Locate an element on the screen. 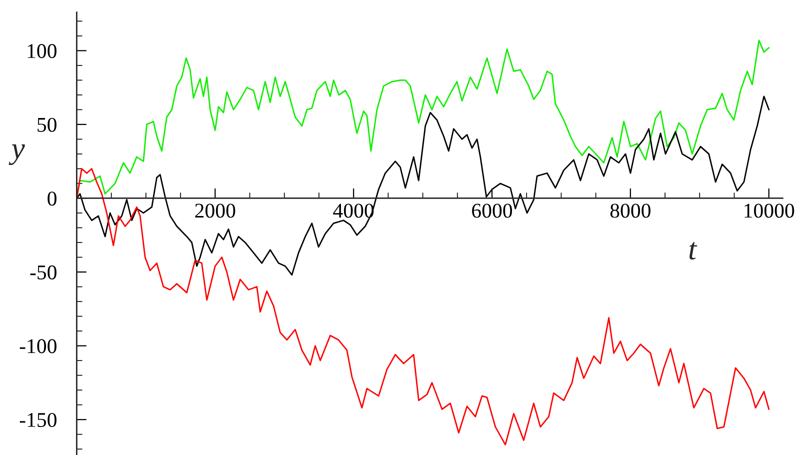 The width and height of the screenshot is (804, 455). y-tick-label: 0 is located at coordinates (52, 199).